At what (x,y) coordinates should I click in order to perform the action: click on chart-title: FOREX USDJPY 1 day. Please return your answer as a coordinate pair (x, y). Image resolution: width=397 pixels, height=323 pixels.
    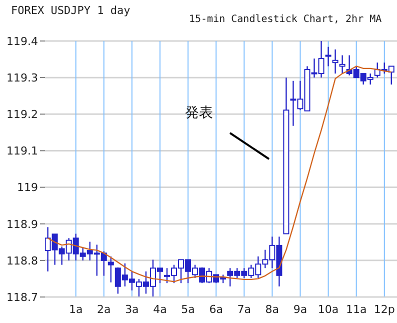
    Looking at the image, I should click on (70, 10).